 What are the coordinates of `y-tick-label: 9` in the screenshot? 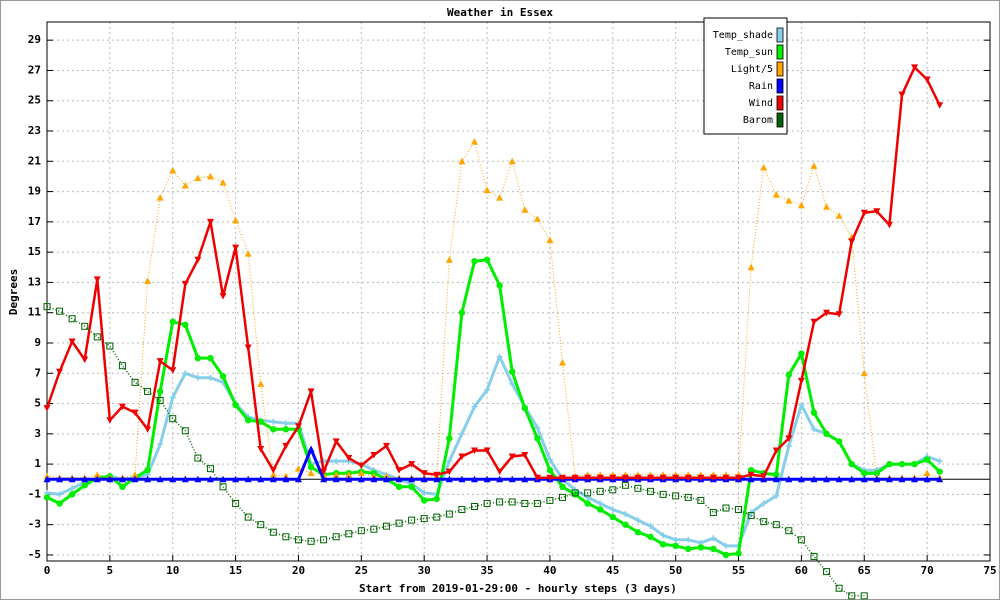 It's located at (37, 342).